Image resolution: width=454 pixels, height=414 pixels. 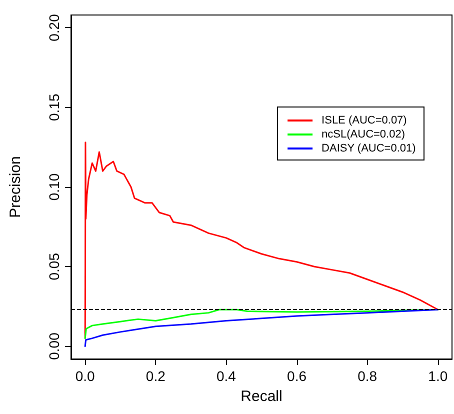 I want to click on y-tick-label: 0.10, so click(x=54, y=187).